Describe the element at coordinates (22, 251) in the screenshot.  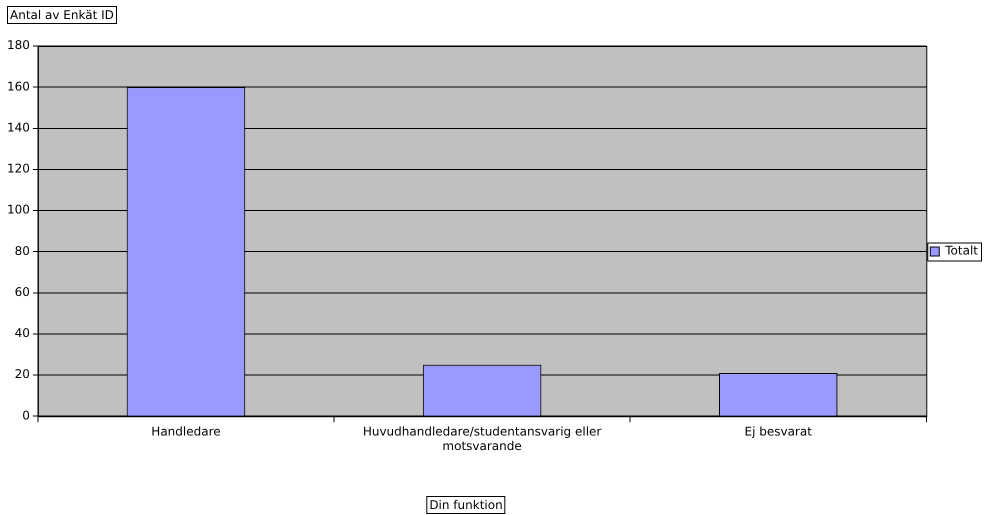
I see `y-tick-label: 80` at that location.